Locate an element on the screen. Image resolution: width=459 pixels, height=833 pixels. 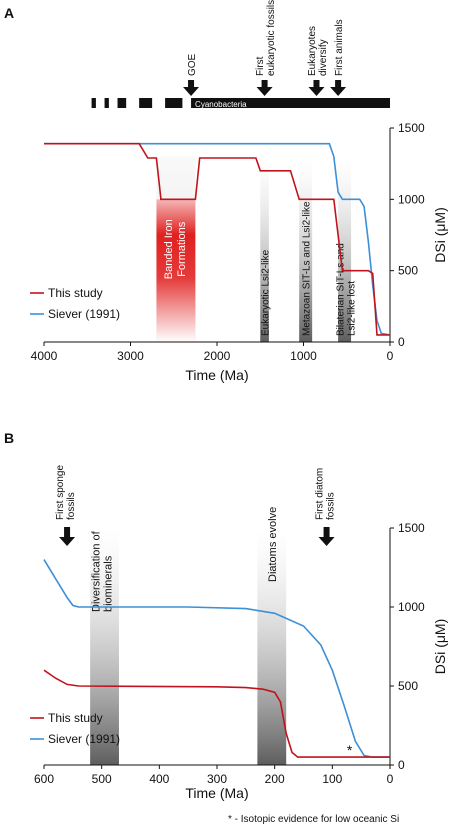
event-arrow-goe is located at coordinates (191, 88).